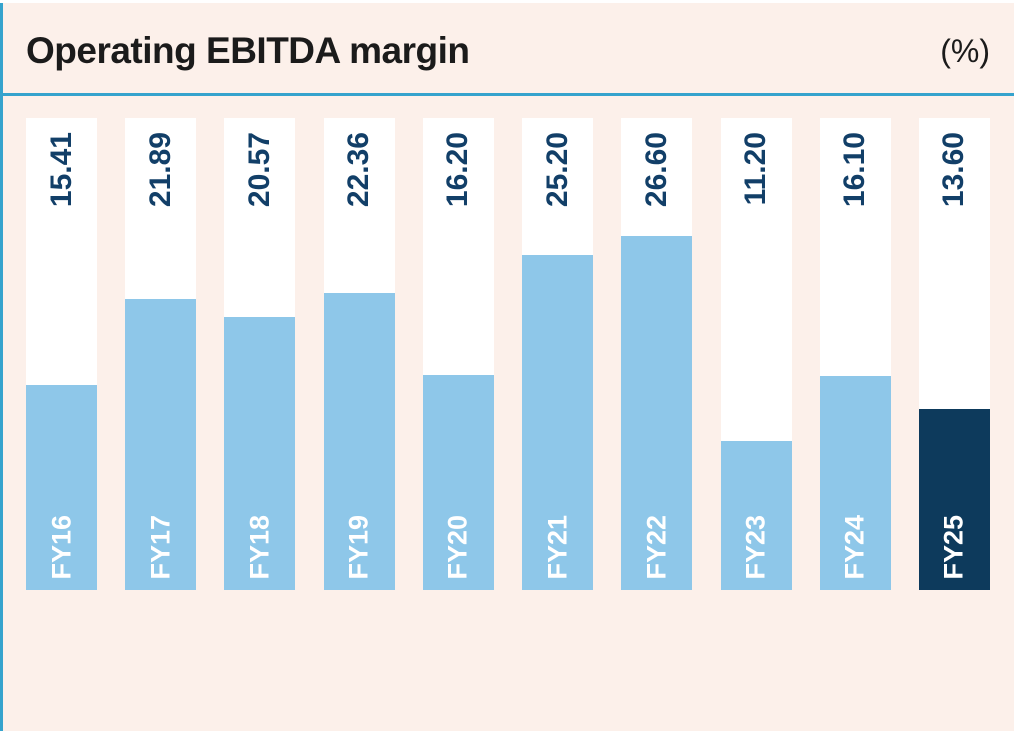 This screenshot has width=1014, height=731. What do you see at coordinates (61, 547) in the screenshot?
I see `category-label: FY16` at bounding box center [61, 547].